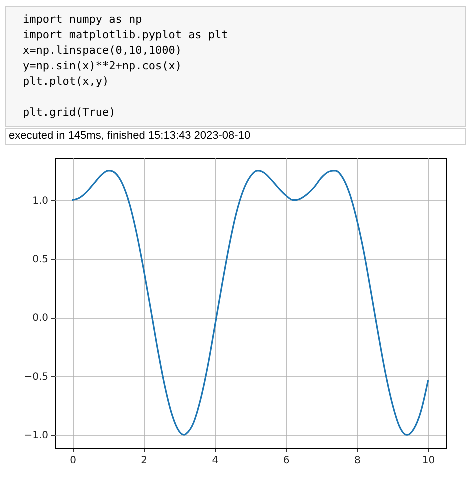 The image size is (474, 492). What do you see at coordinates (144, 461) in the screenshot?
I see `x-tick-label: 2` at bounding box center [144, 461].